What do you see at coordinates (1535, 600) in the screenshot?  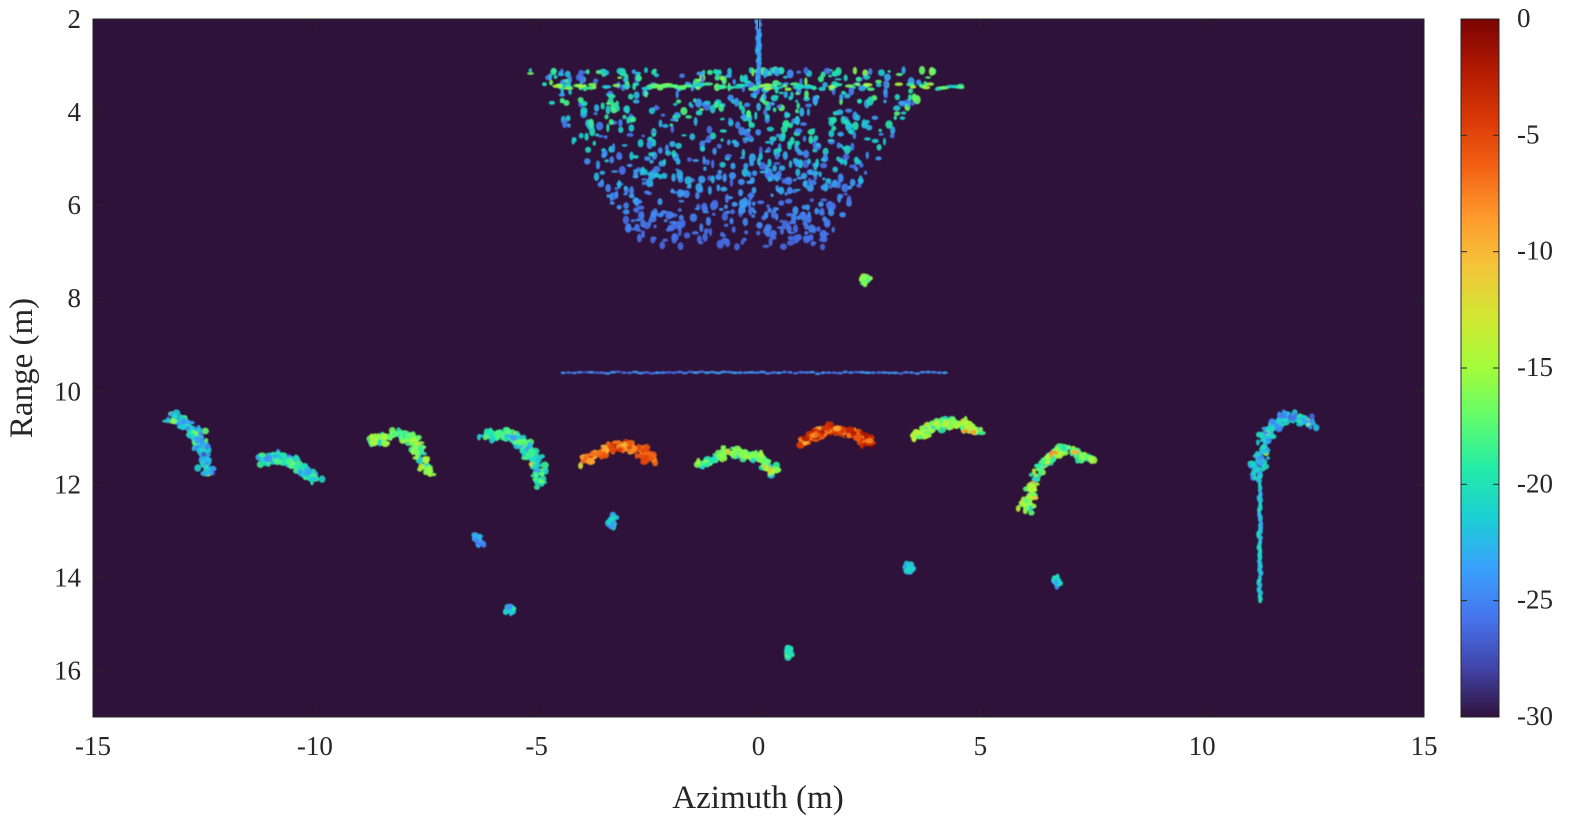 I see `colorbar-tick-label: -25` at bounding box center [1535, 600].